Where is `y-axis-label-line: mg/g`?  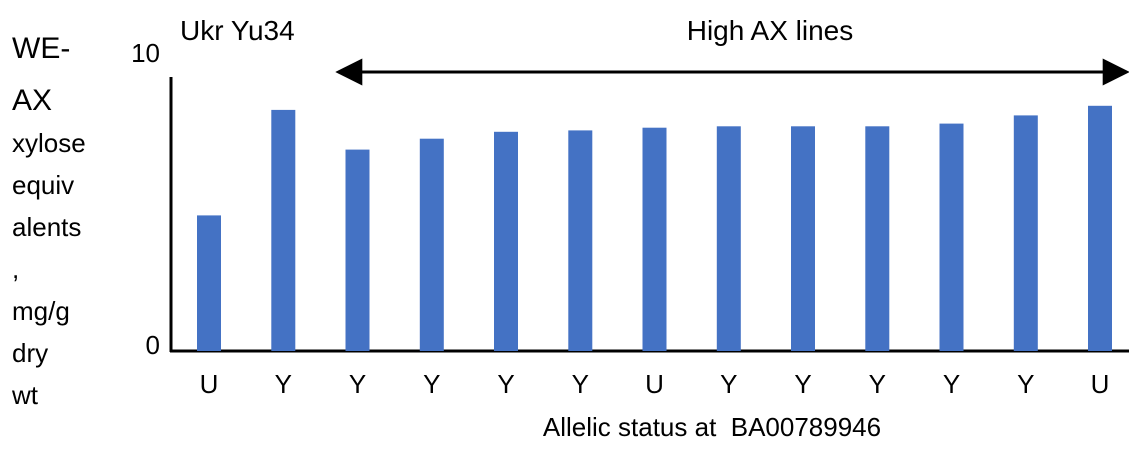
y-axis-label-line: mg/g is located at coordinates (41, 311).